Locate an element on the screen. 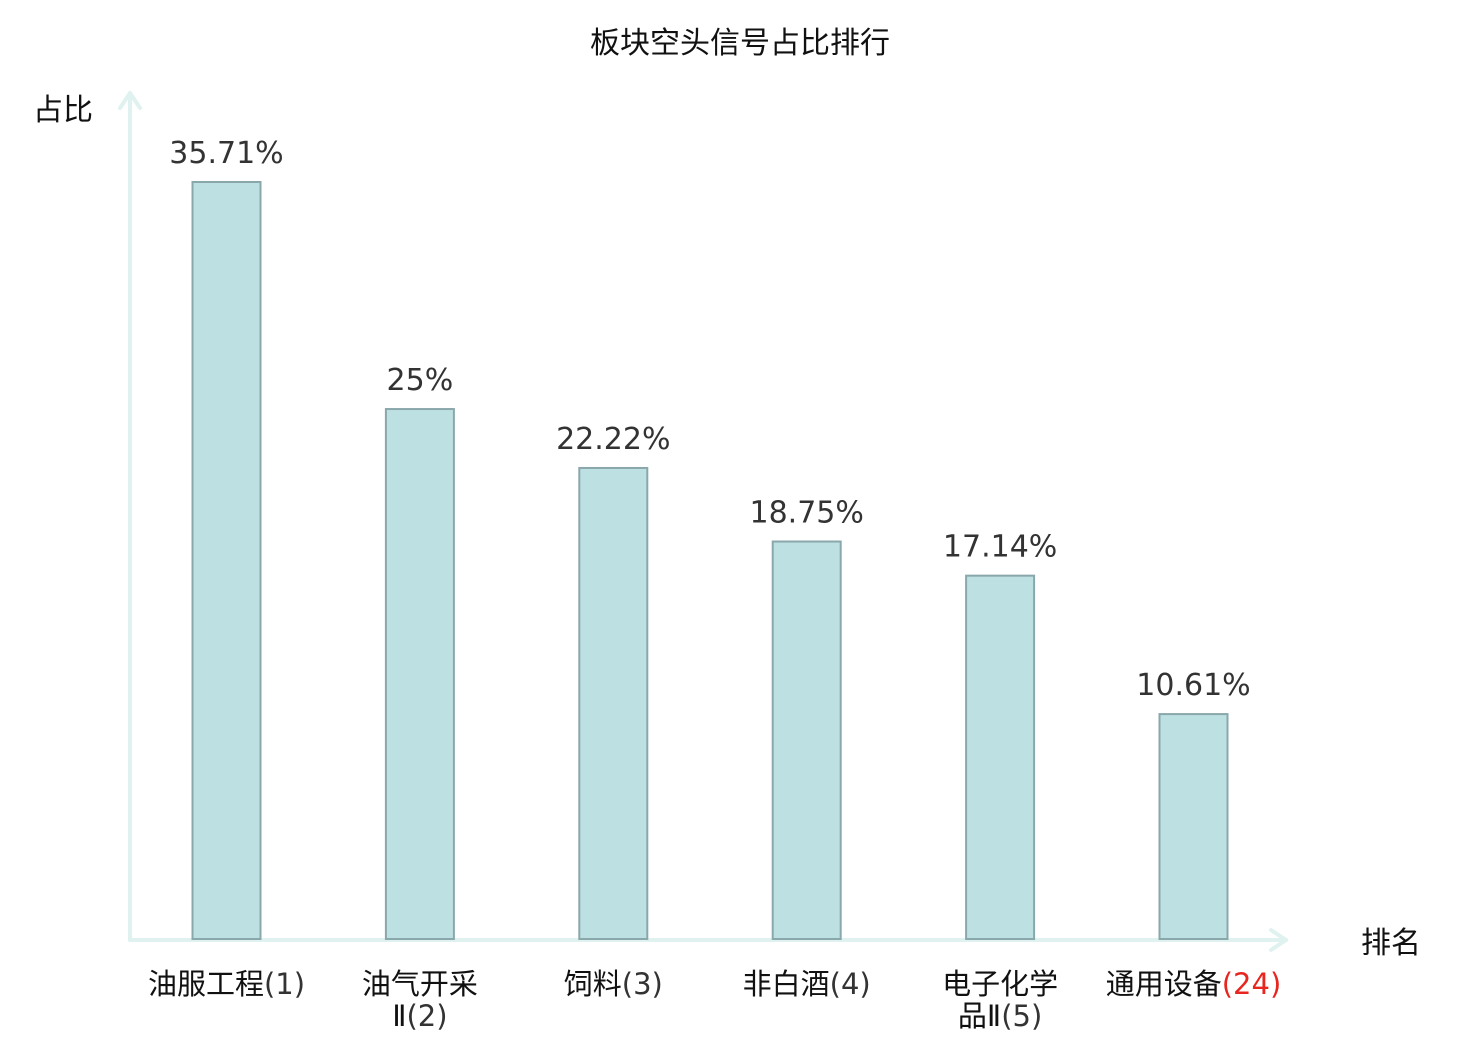 This screenshot has width=1480, height=1040. category-label-4: 非白酒(4) is located at coordinates (807, 984).